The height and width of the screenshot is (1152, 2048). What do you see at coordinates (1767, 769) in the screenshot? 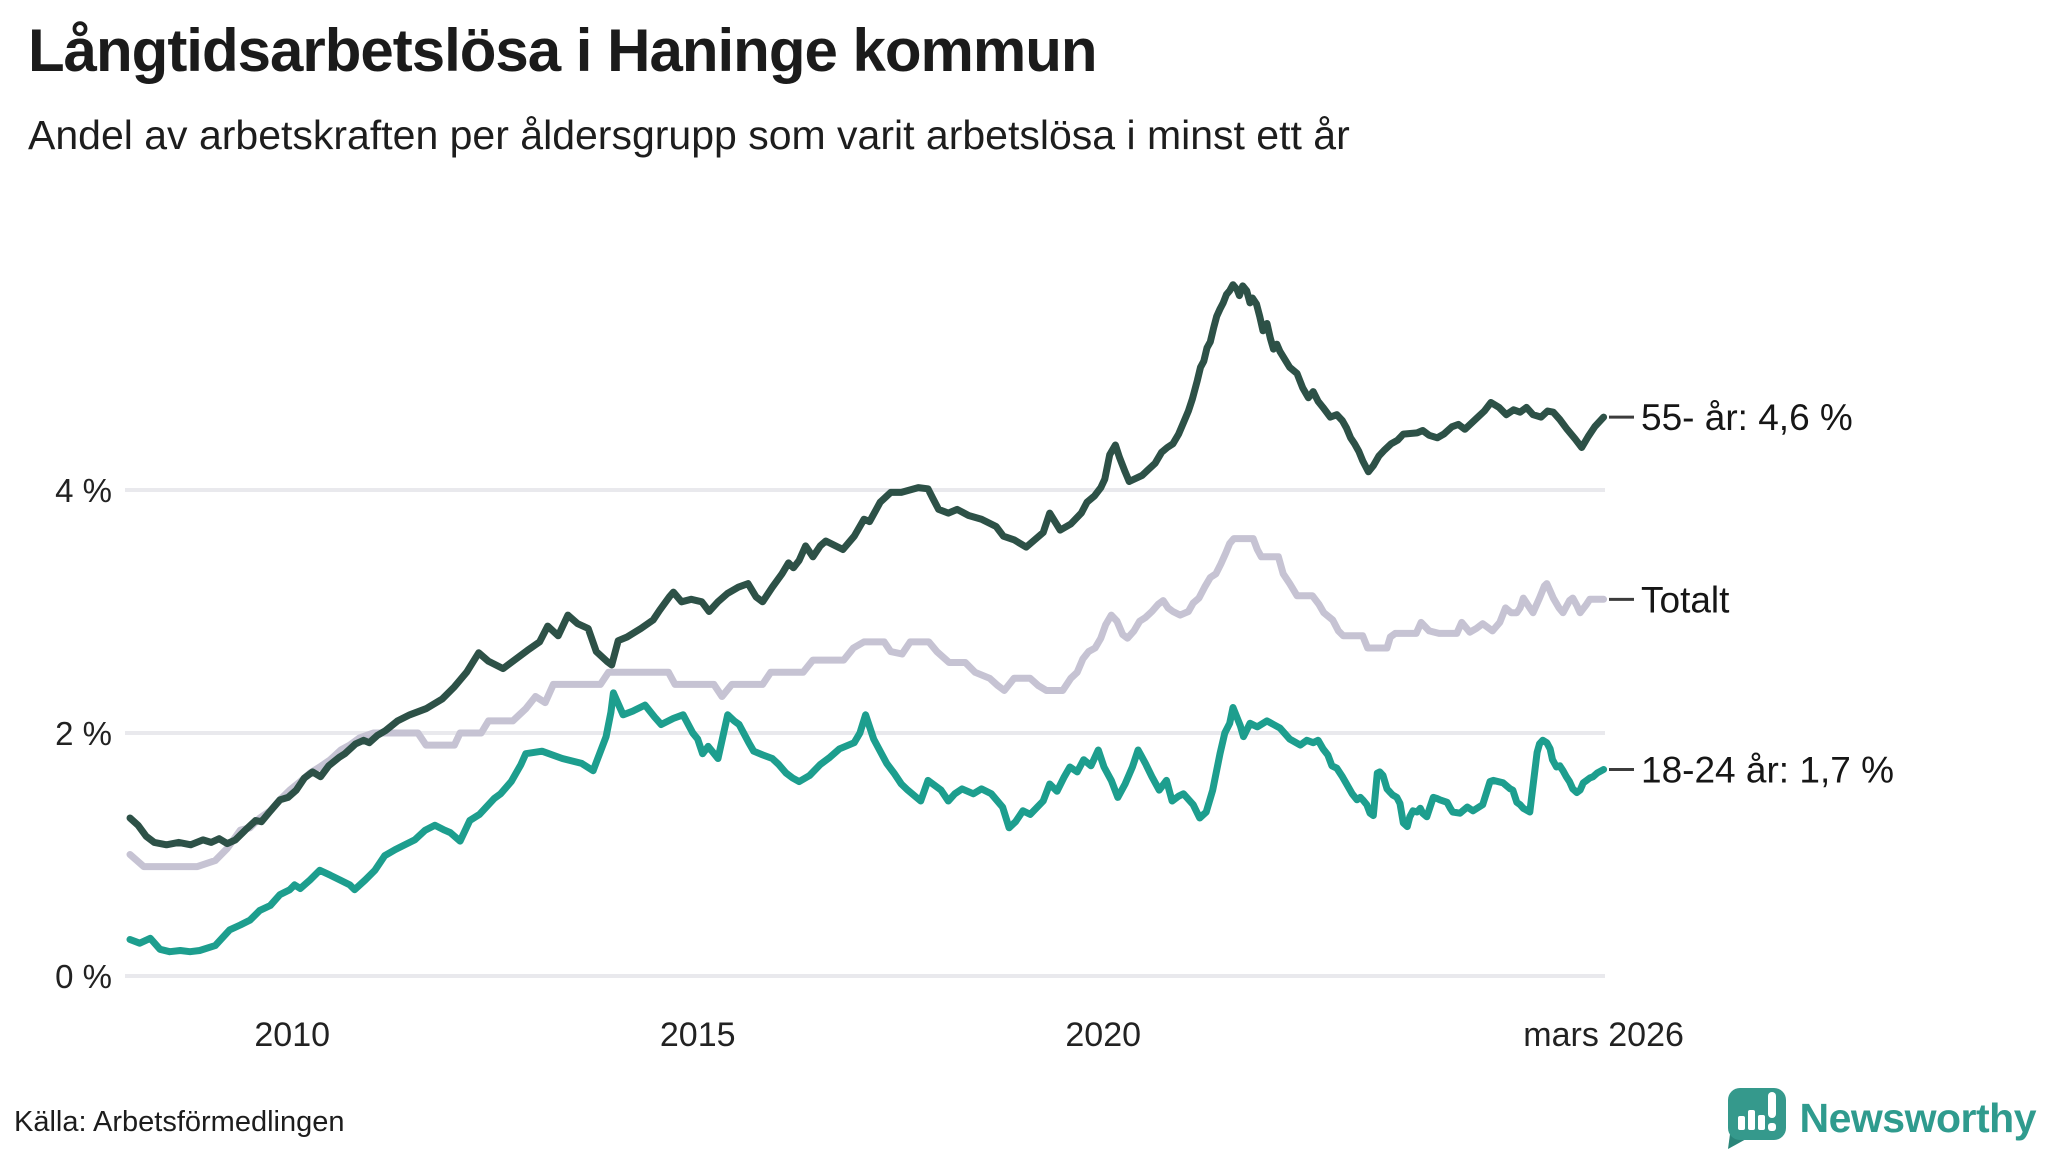
I see `end-label-2: 18-24 år: 1,7 %` at bounding box center [1767, 769].